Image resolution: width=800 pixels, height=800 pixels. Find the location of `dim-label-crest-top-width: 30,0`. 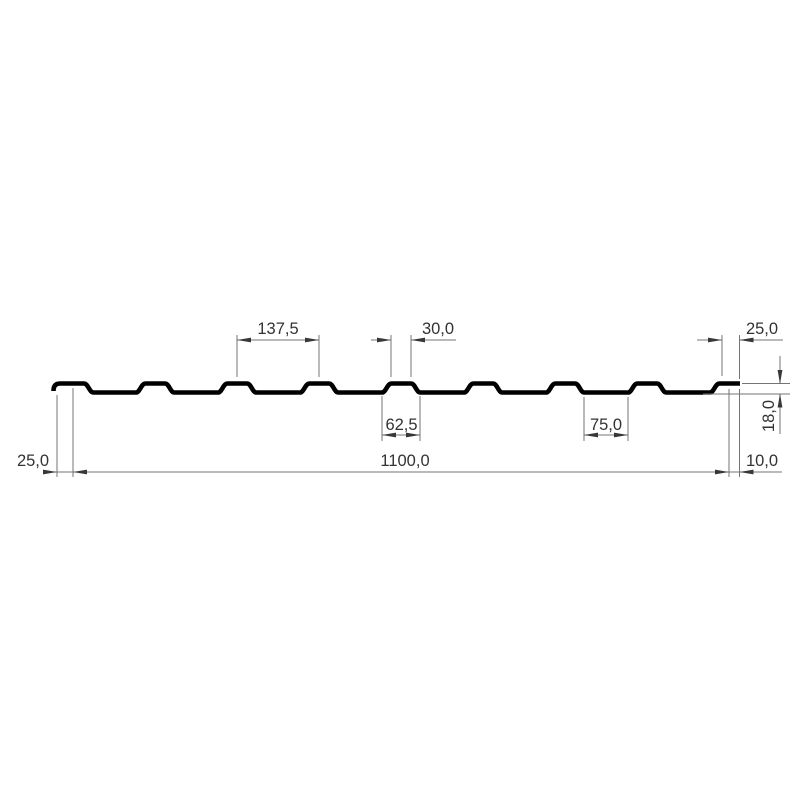

dim-label-crest-top-width: 30,0 is located at coordinates (438, 329).